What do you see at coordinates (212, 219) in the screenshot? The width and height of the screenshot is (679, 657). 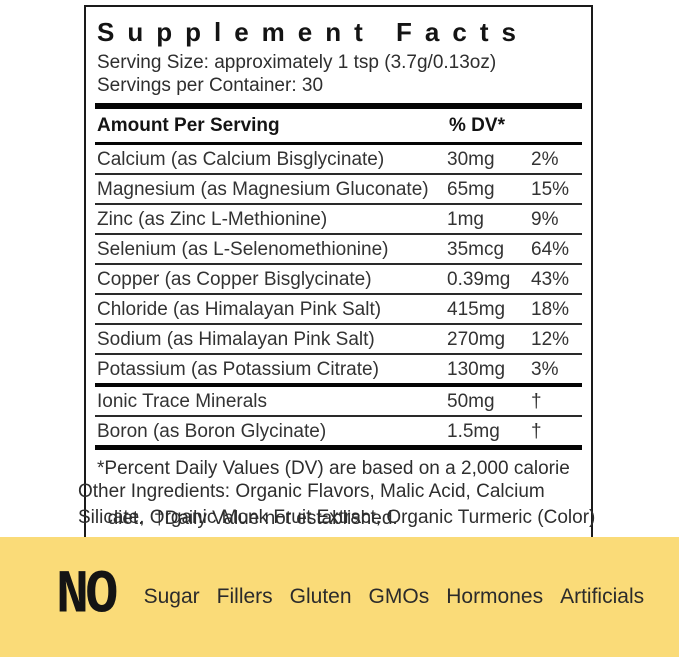 I see `nutrient-name: Zinc (as Zinc L-Methionine)` at bounding box center [212, 219].